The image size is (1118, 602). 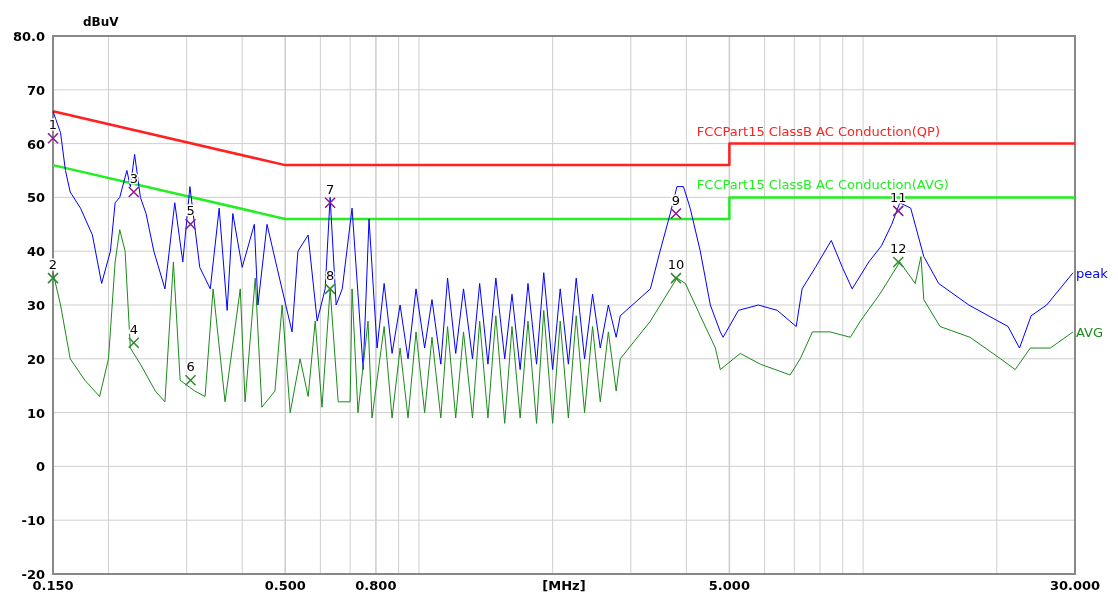 What do you see at coordinates (35, 305) in the screenshot?
I see `y-tick-label: 30` at bounding box center [35, 305].